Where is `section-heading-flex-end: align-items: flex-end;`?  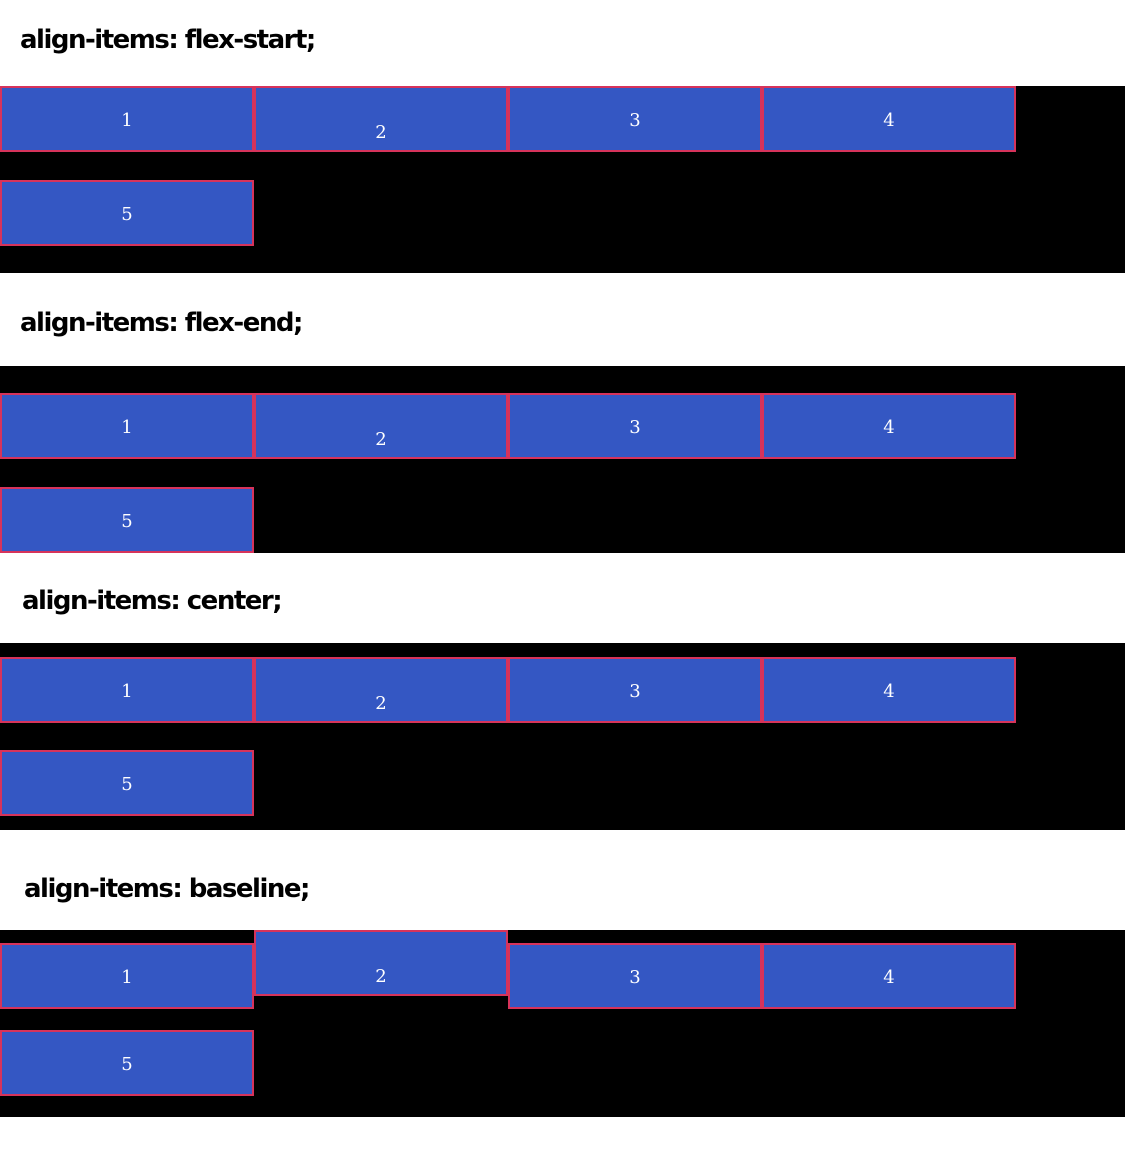
section-heading-flex-end: align-items: flex-end; is located at coordinates (161, 323).